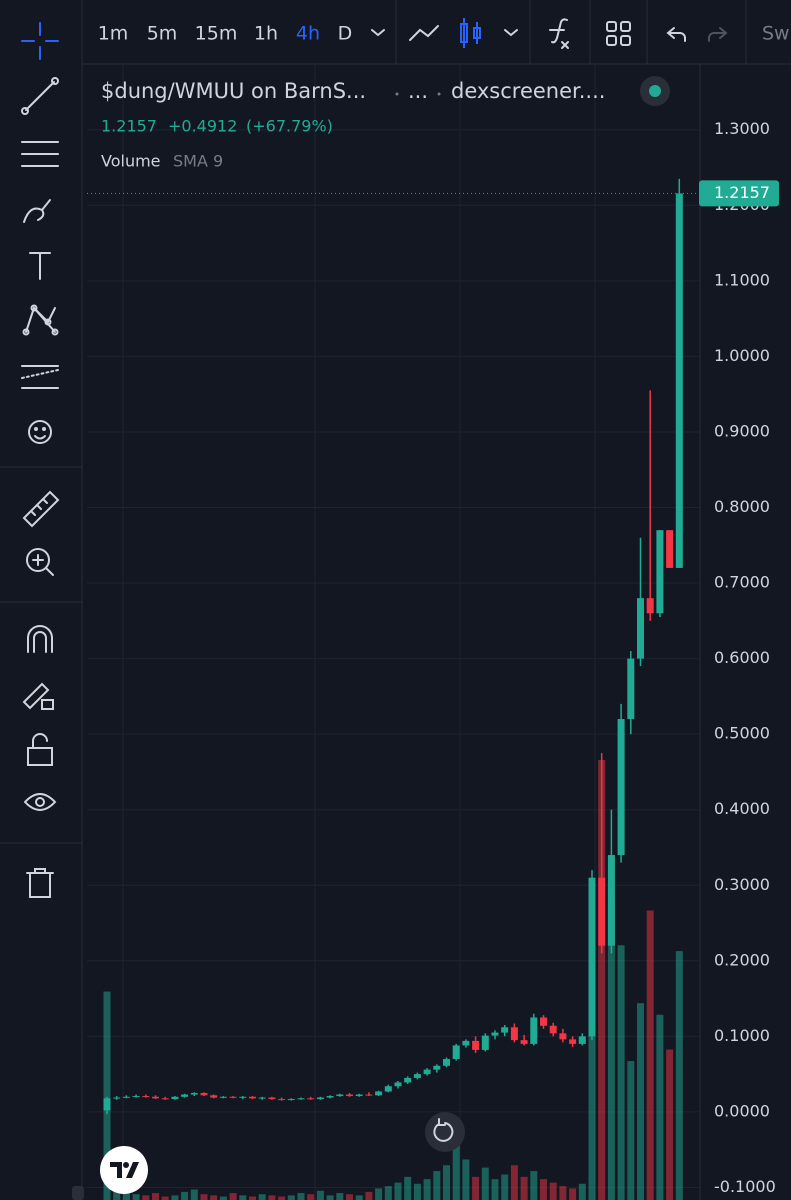 Image resolution: width=791 pixels, height=1200 pixels. Describe the element at coordinates (40, 41) in the screenshot. I see `crosshair-tool` at that location.